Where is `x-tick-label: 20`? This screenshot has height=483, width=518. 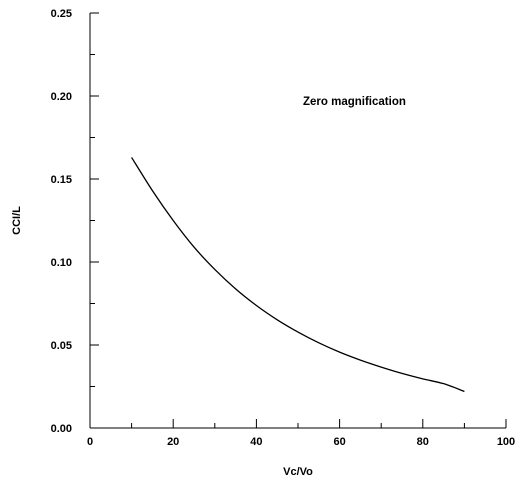
x-tick-label: 20 is located at coordinates (173, 442).